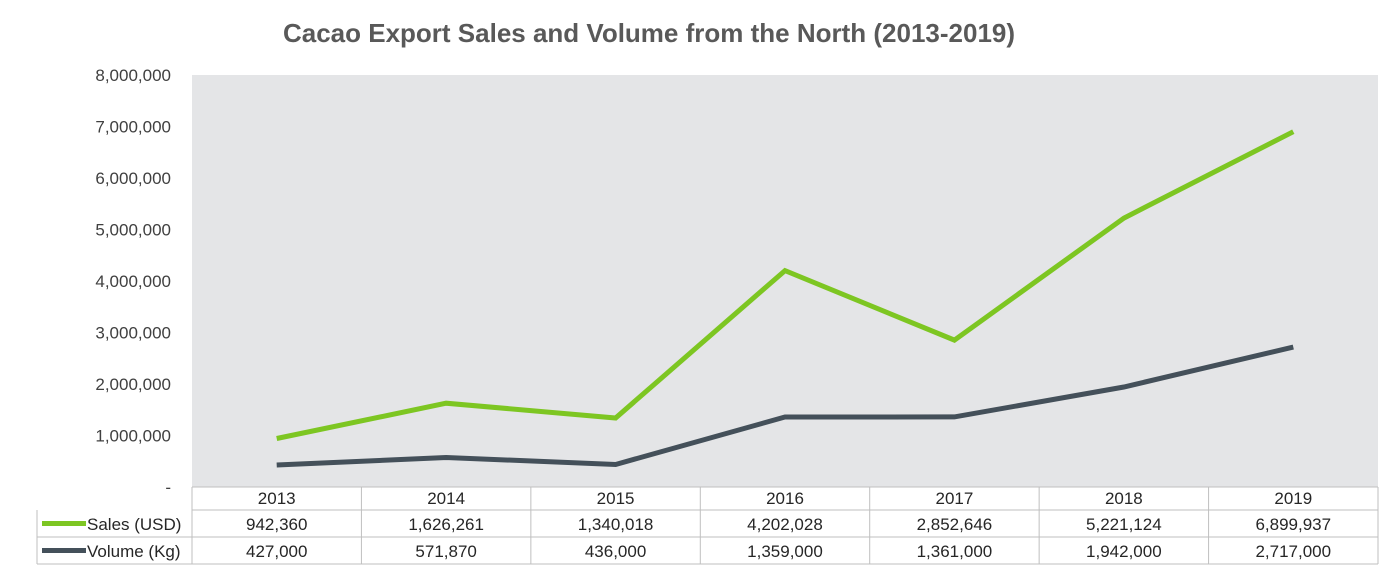  I want to click on x-tick-label: 2018, so click(1124, 498).